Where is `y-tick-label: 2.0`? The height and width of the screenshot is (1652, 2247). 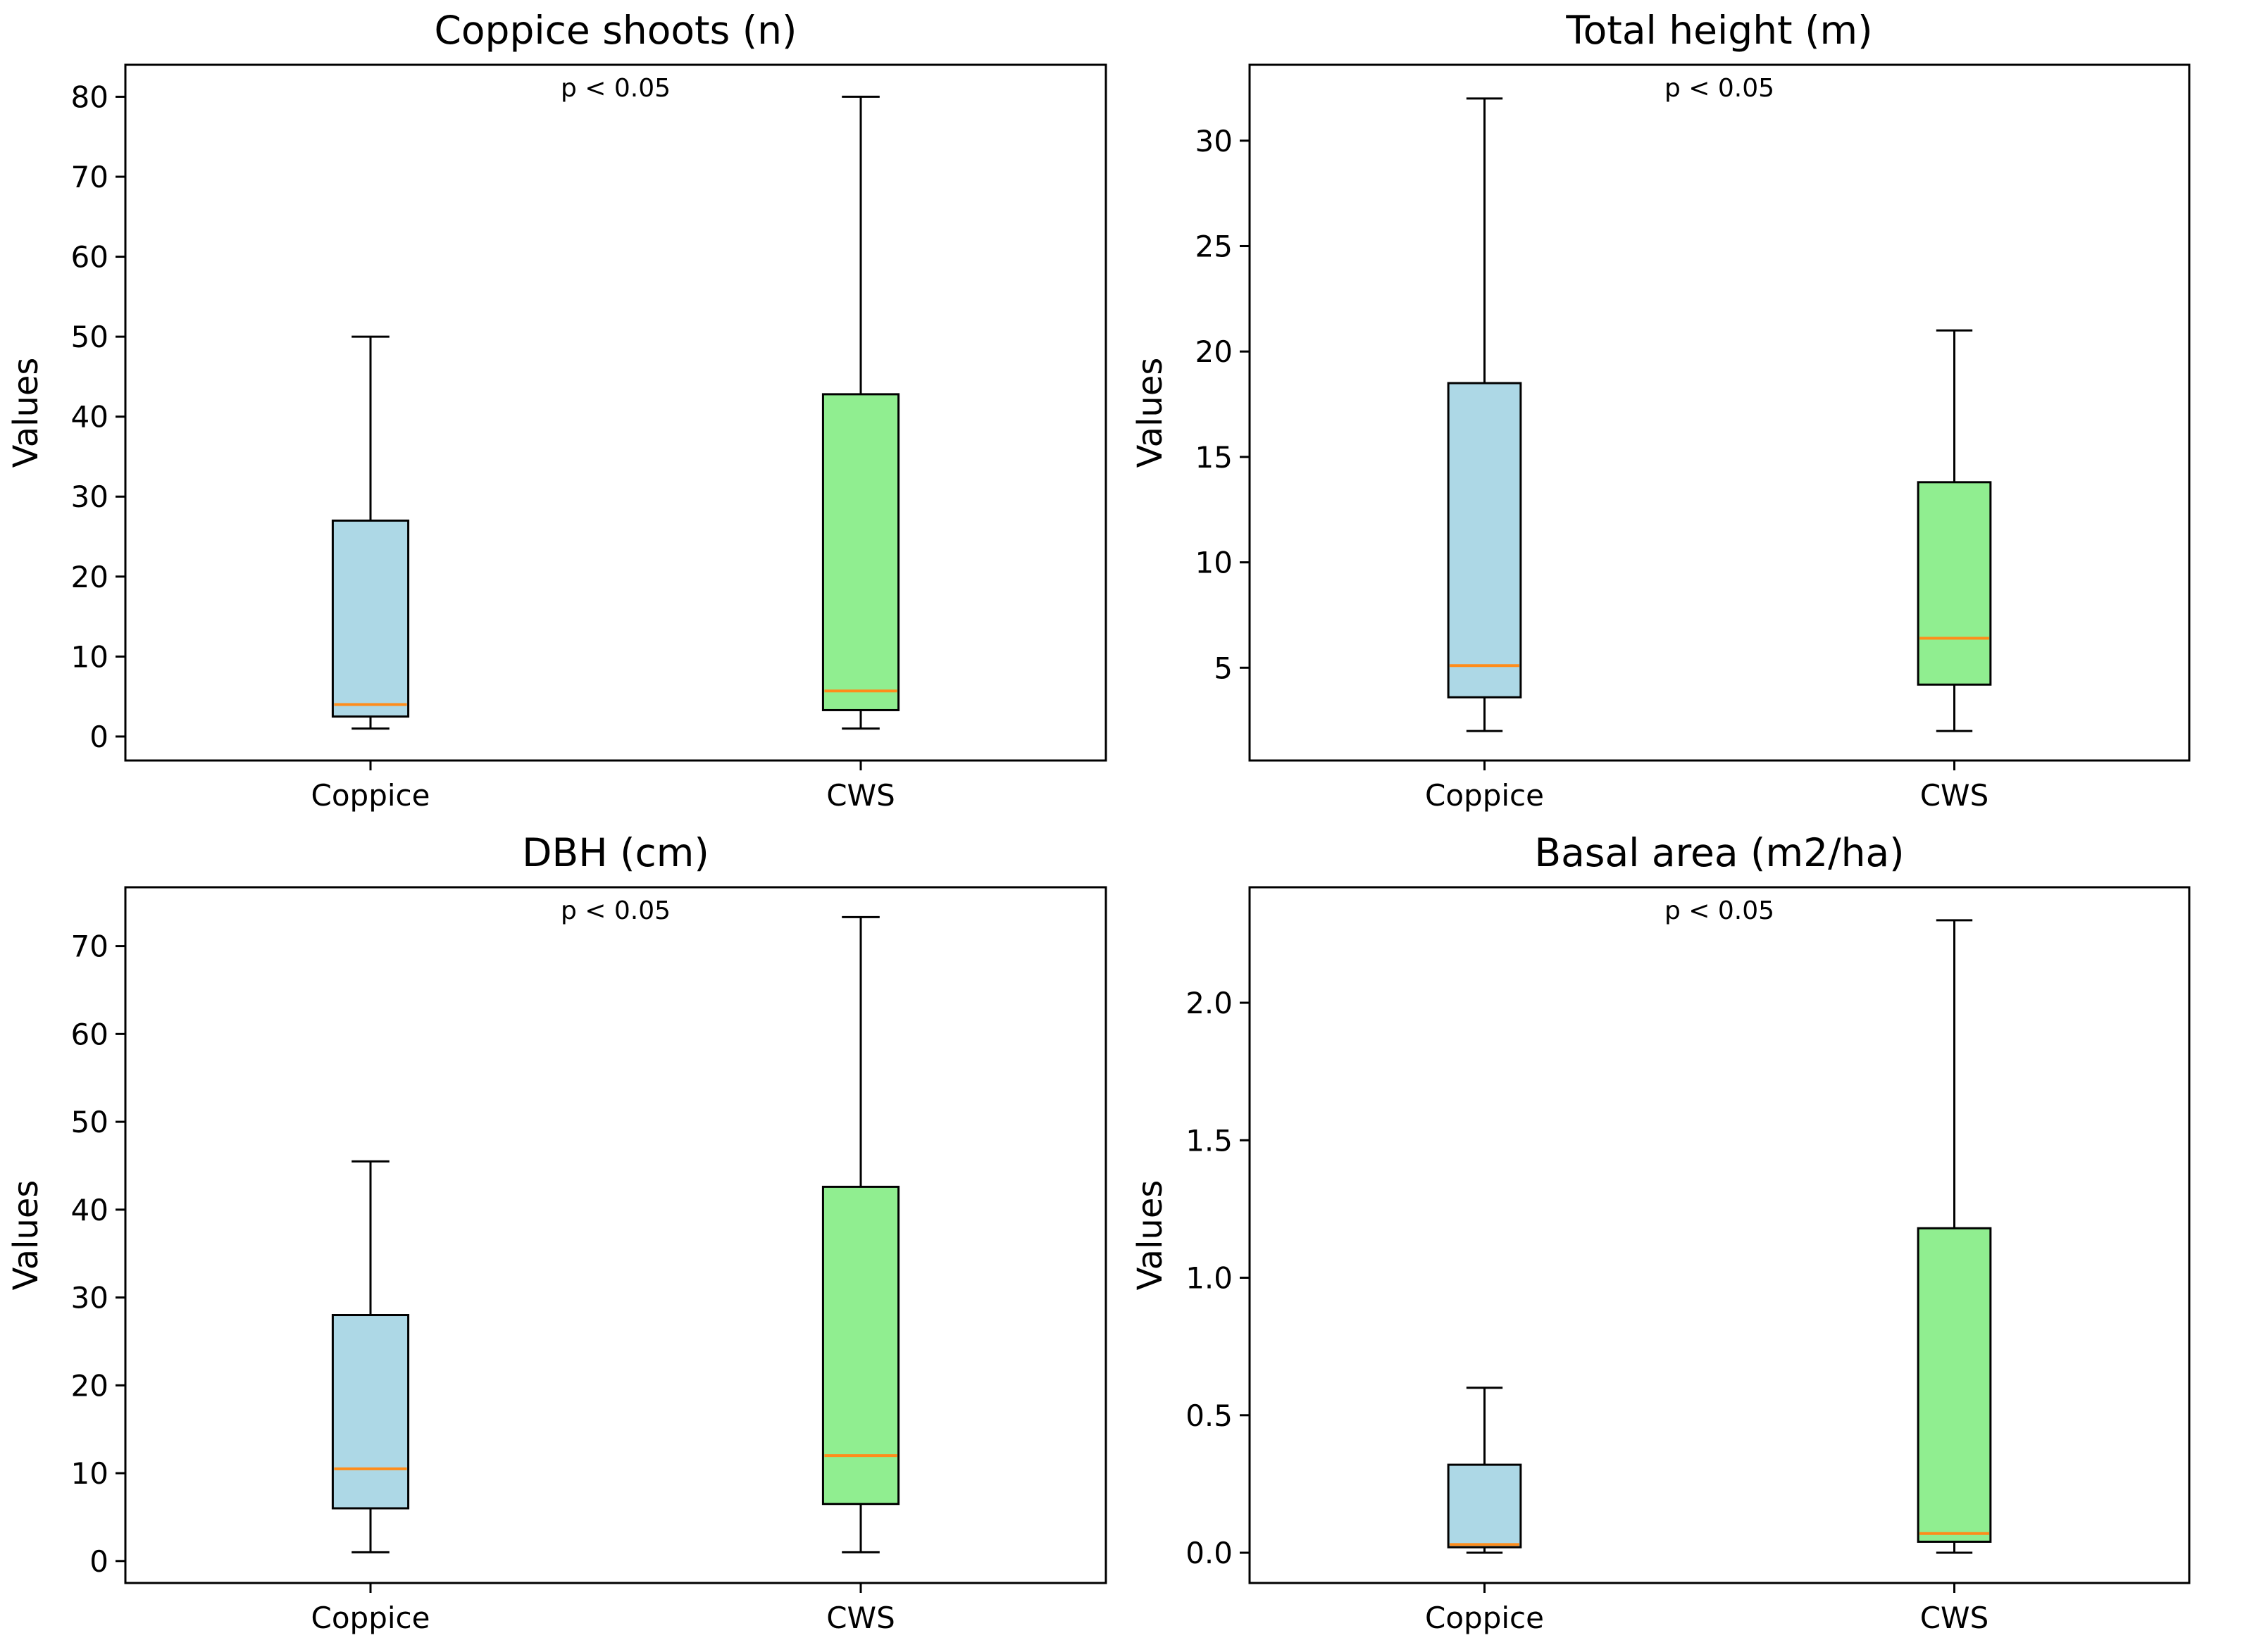
y-tick-label: 2.0 is located at coordinates (1209, 1003).